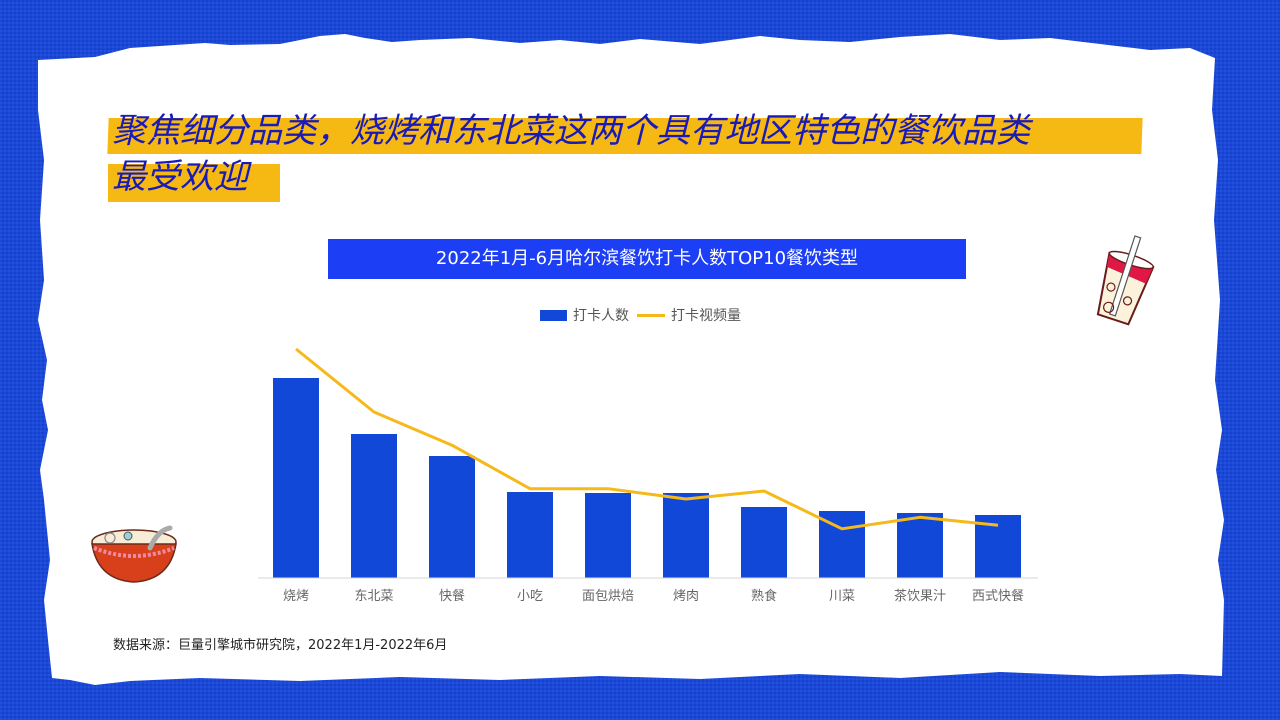 Image resolution: width=1280 pixels, height=720 pixels. What do you see at coordinates (647, 439) in the screenshot?
I see `line-series` at bounding box center [647, 439].